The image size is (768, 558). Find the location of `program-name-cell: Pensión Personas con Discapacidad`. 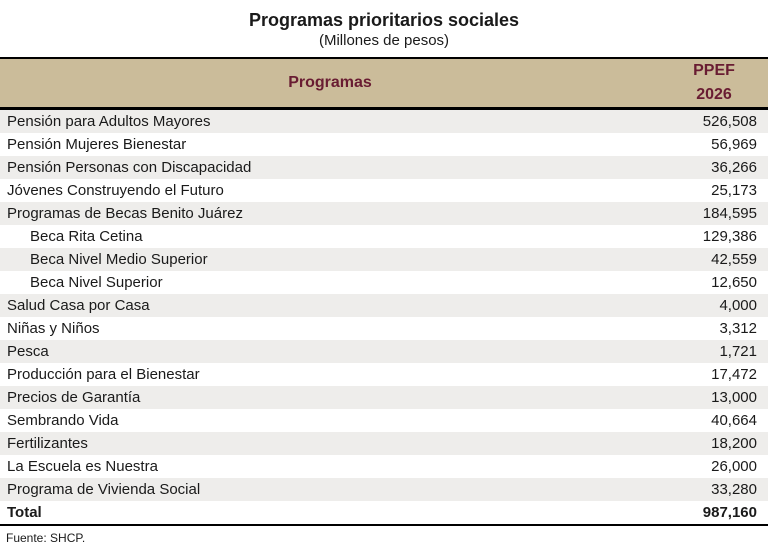

program-name-cell: Pensión Personas con Discapacidad is located at coordinates (129, 167).